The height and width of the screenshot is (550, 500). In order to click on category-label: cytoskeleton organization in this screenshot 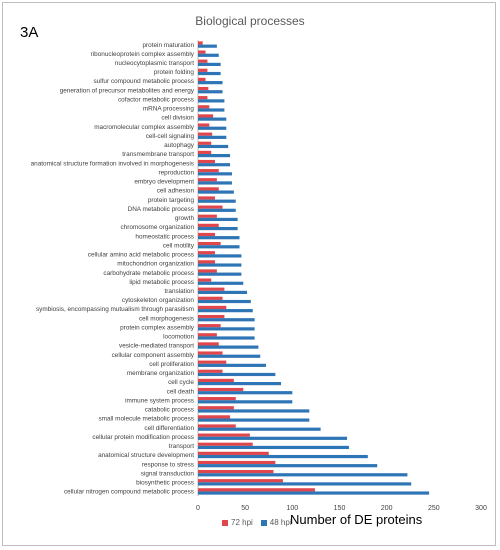, I will do `click(158, 300)`.